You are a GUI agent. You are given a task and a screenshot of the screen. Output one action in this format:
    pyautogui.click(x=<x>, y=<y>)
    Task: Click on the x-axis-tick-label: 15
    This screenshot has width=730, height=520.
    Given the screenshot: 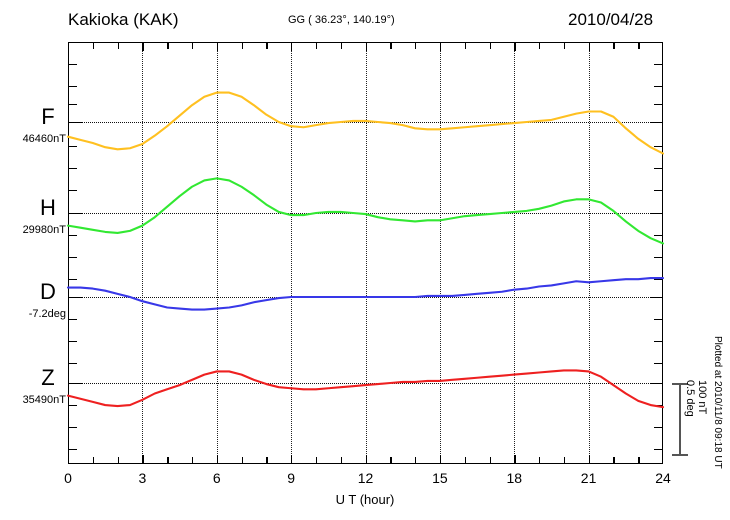 What is the action you would take?
    pyautogui.click(x=440, y=478)
    